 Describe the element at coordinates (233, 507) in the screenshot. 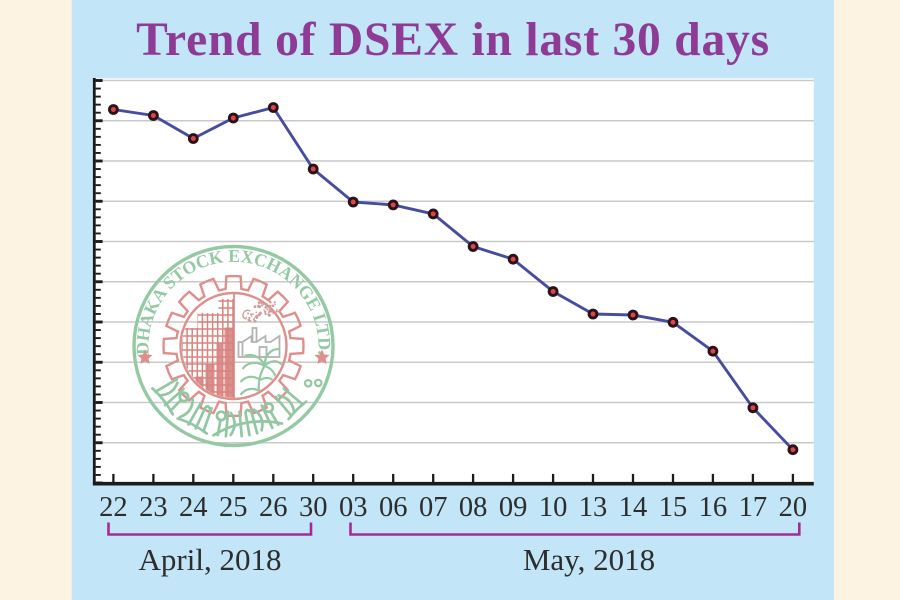

I see `svg-text: 25` at that location.